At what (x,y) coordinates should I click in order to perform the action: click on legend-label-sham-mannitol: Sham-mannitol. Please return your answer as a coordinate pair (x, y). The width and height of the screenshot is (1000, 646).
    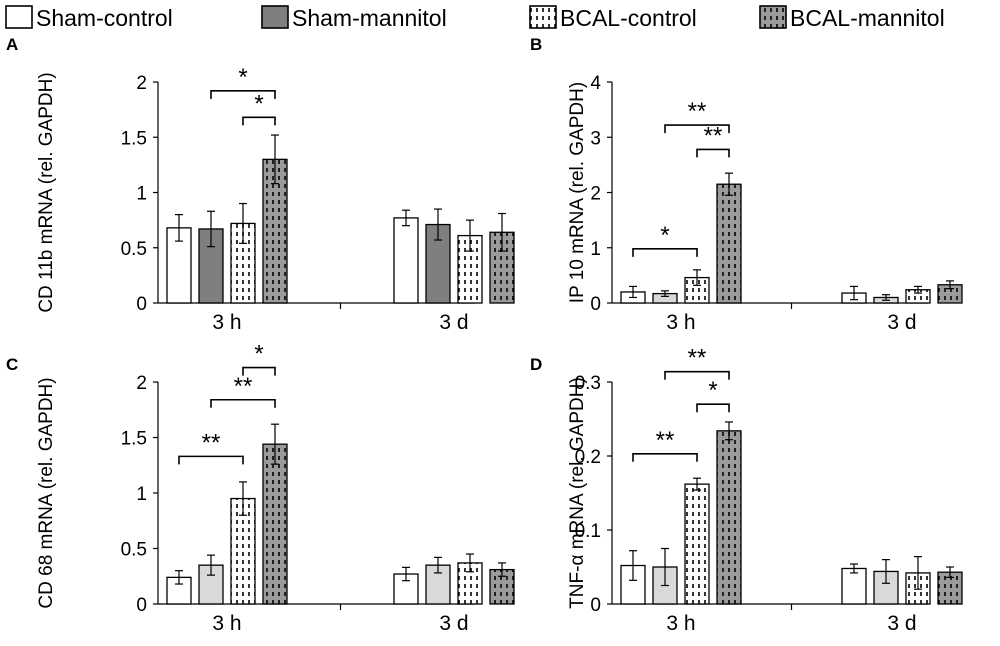
    Looking at the image, I should click on (369, 18).